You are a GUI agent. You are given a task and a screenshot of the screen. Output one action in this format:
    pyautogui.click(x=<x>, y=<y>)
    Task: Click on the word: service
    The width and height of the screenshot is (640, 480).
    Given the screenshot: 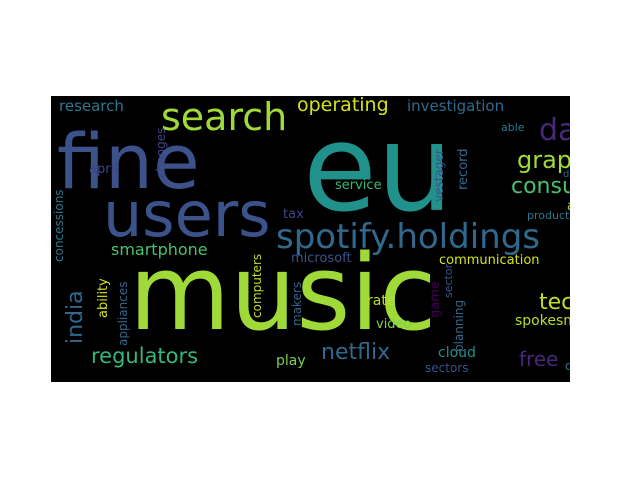 What is the action you would take?
    pyautogui.click(x=358, y=185)
    